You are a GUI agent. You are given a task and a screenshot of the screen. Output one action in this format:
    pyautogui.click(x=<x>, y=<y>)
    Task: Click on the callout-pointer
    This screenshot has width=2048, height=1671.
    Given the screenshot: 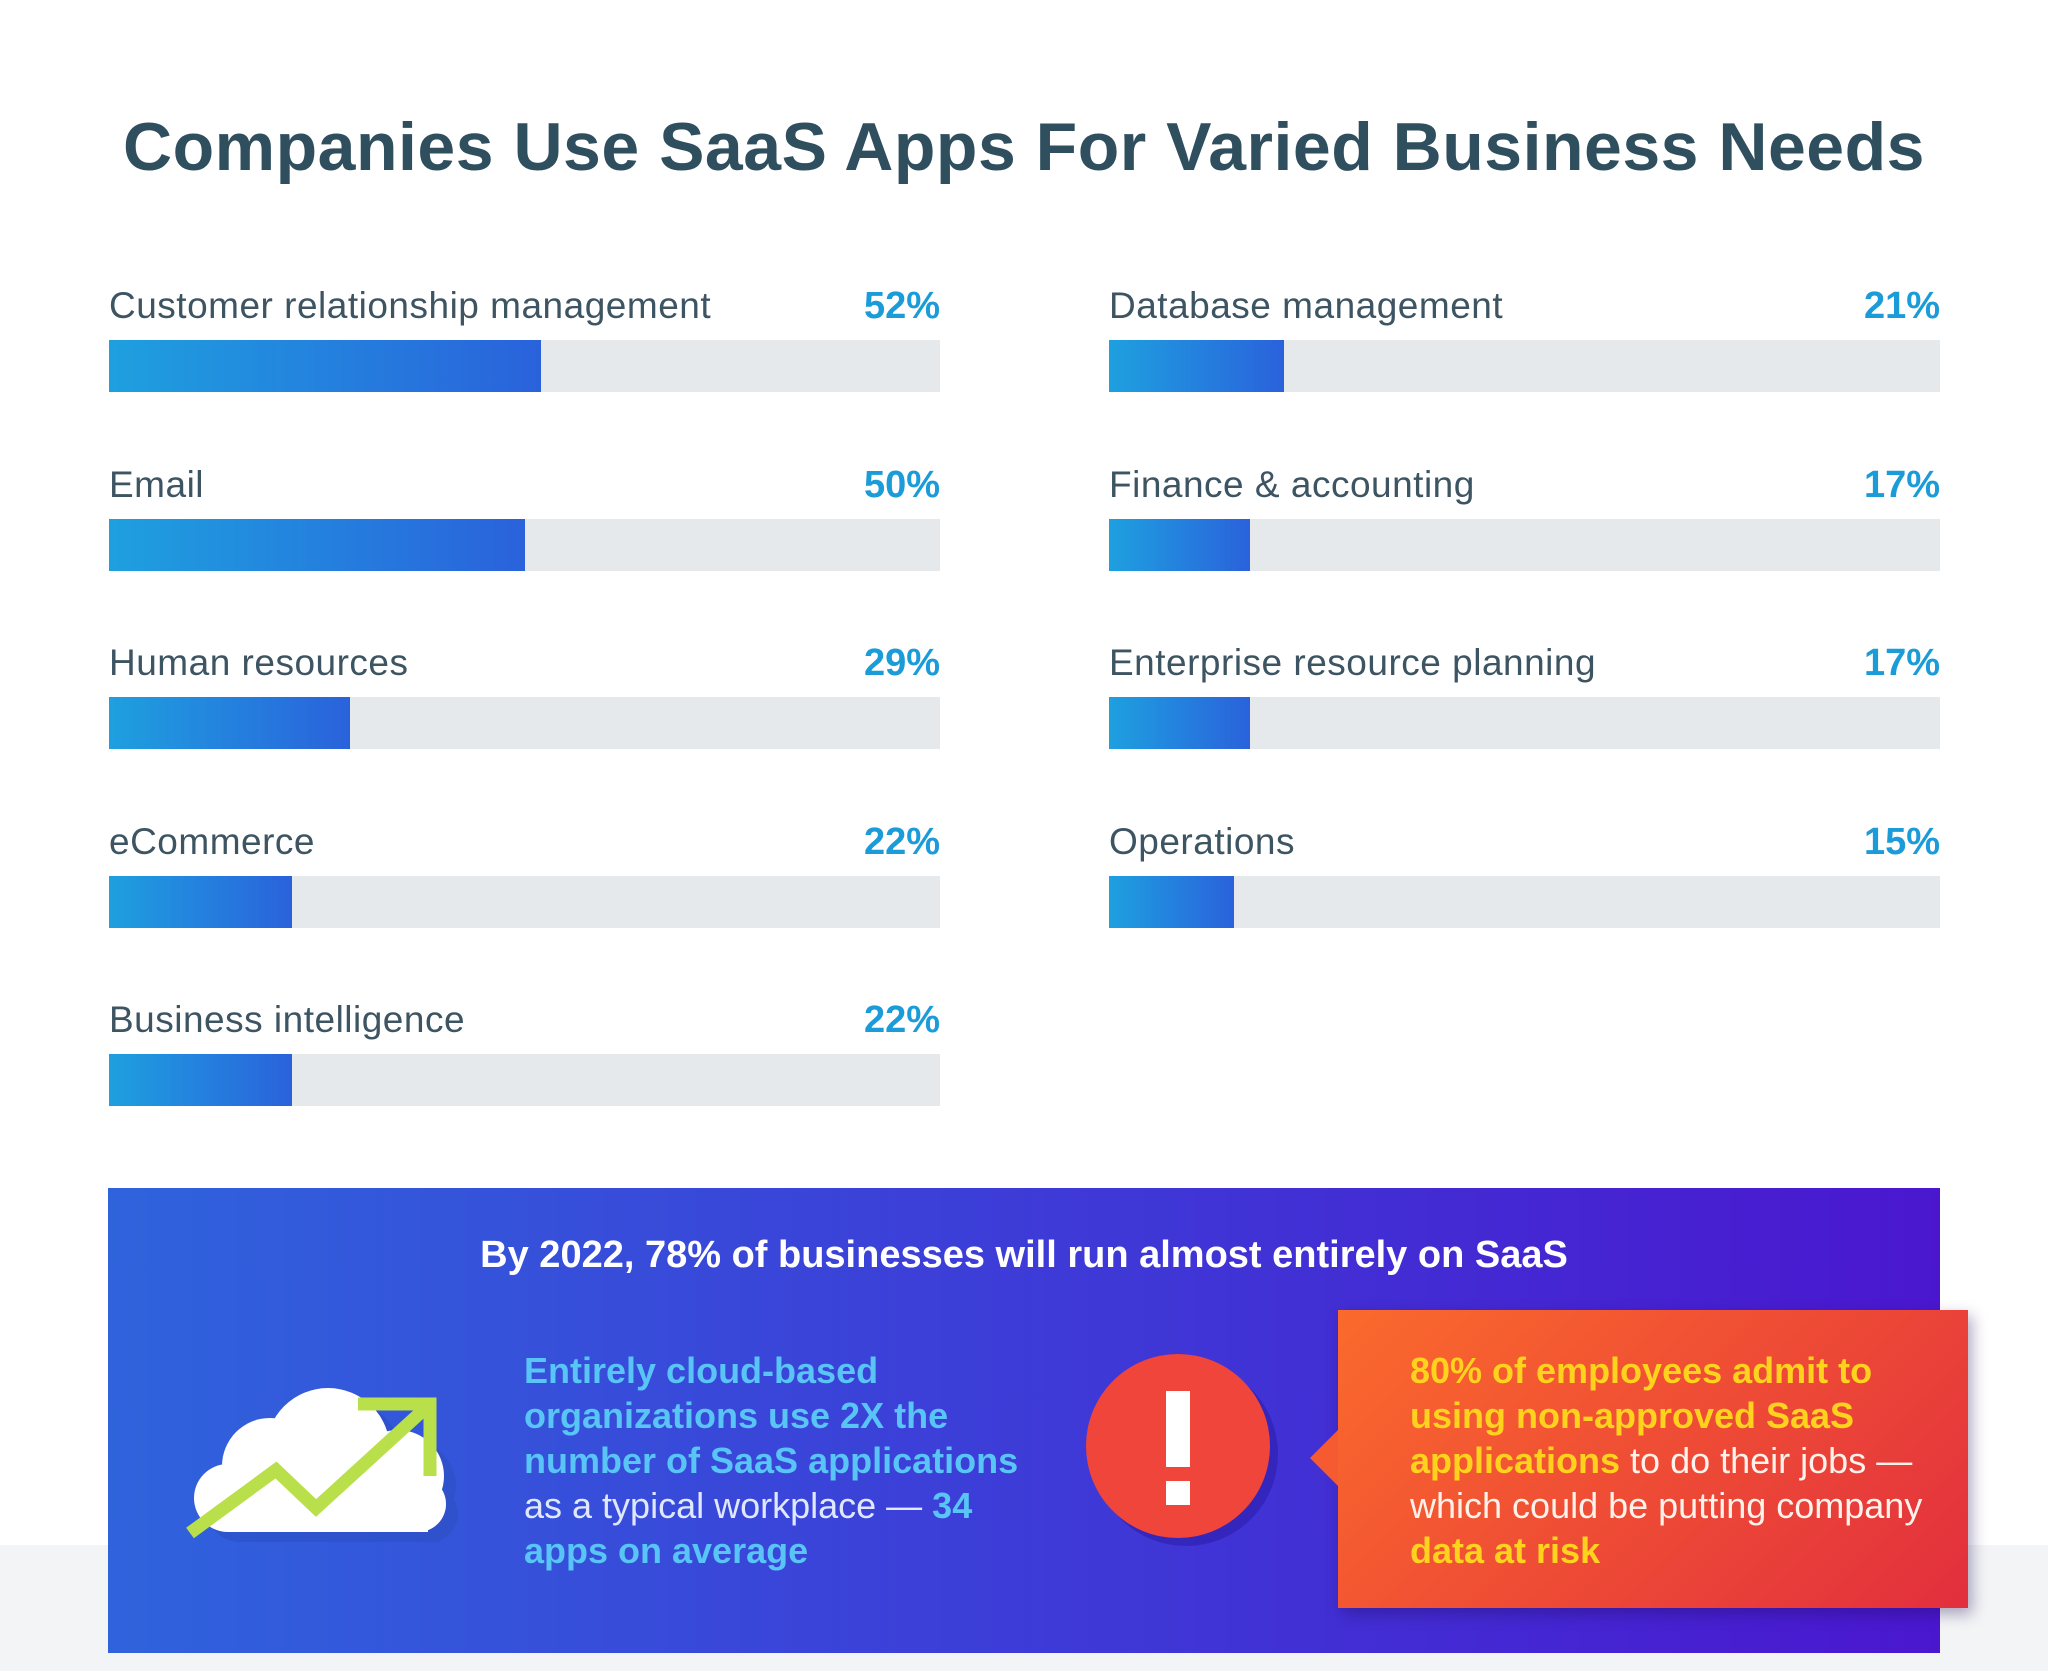 What is the action you would take?
    pyautogui.click(x=1324, y=1458)
    